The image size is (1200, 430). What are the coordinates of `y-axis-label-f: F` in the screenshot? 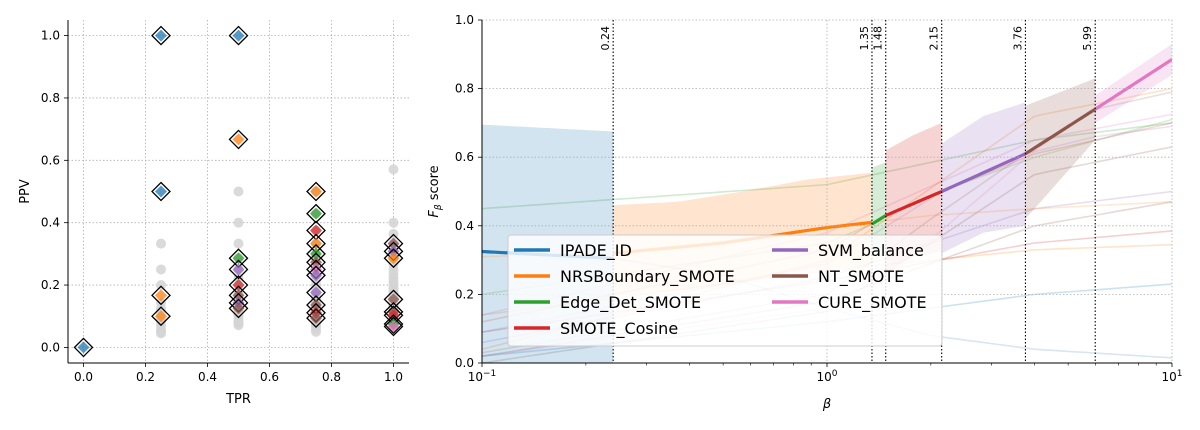 It's located at (434, 214).